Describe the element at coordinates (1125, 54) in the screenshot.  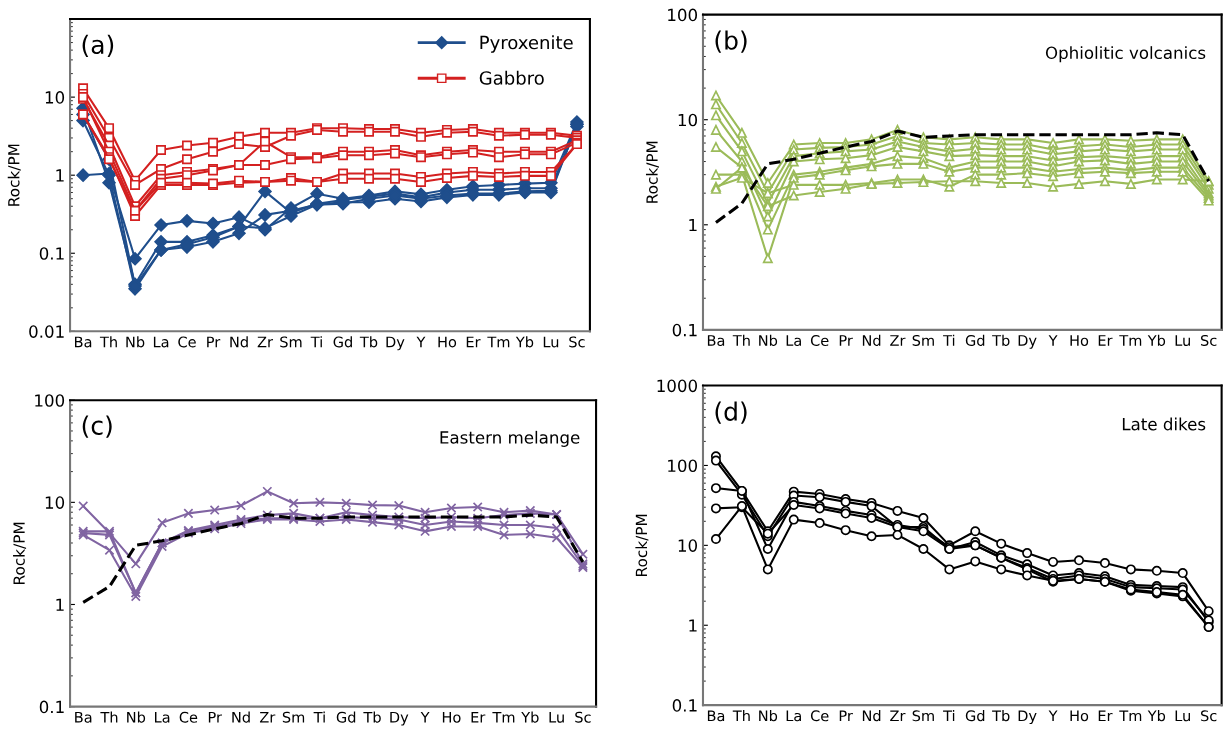
I see `annotation: Ophiolitic volcanics` at that location.